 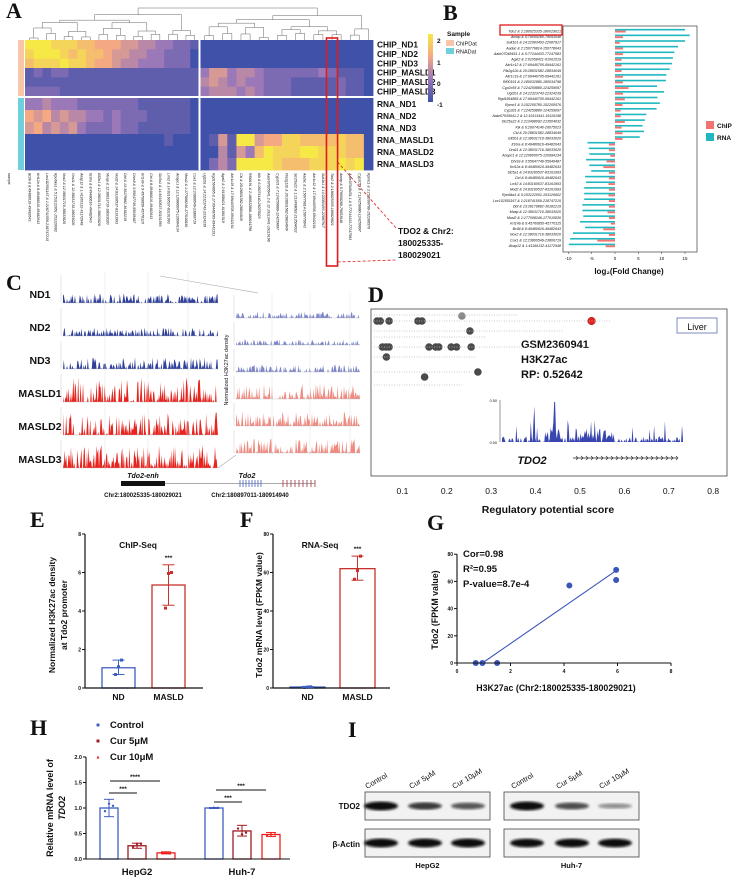 I want to click on heatmap-row-label: CHIP_MASLD3, so click(x=406, y=91).